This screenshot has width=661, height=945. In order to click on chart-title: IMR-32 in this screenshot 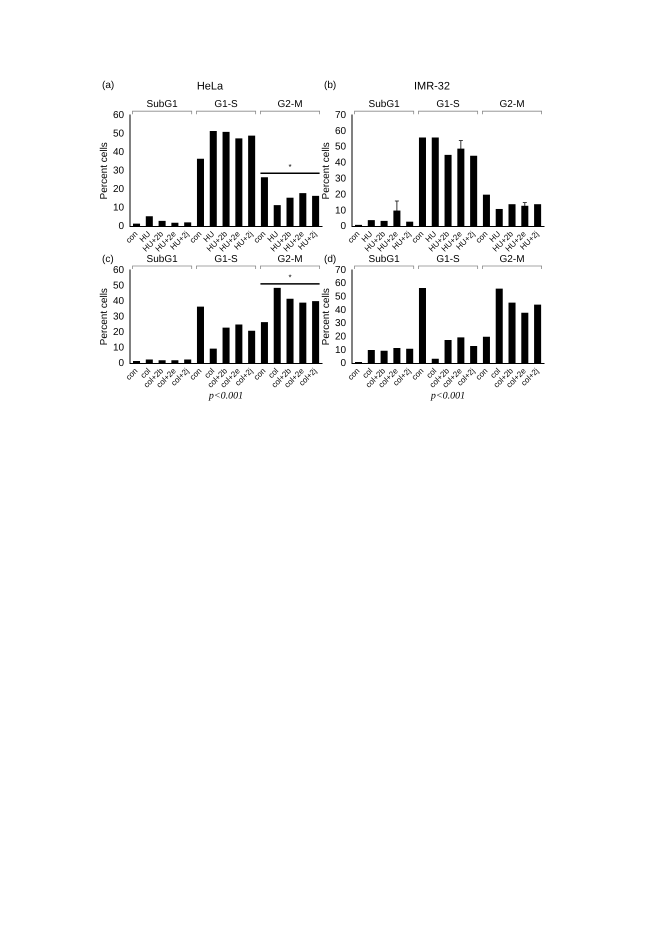, I will do `click(432, 86)`.